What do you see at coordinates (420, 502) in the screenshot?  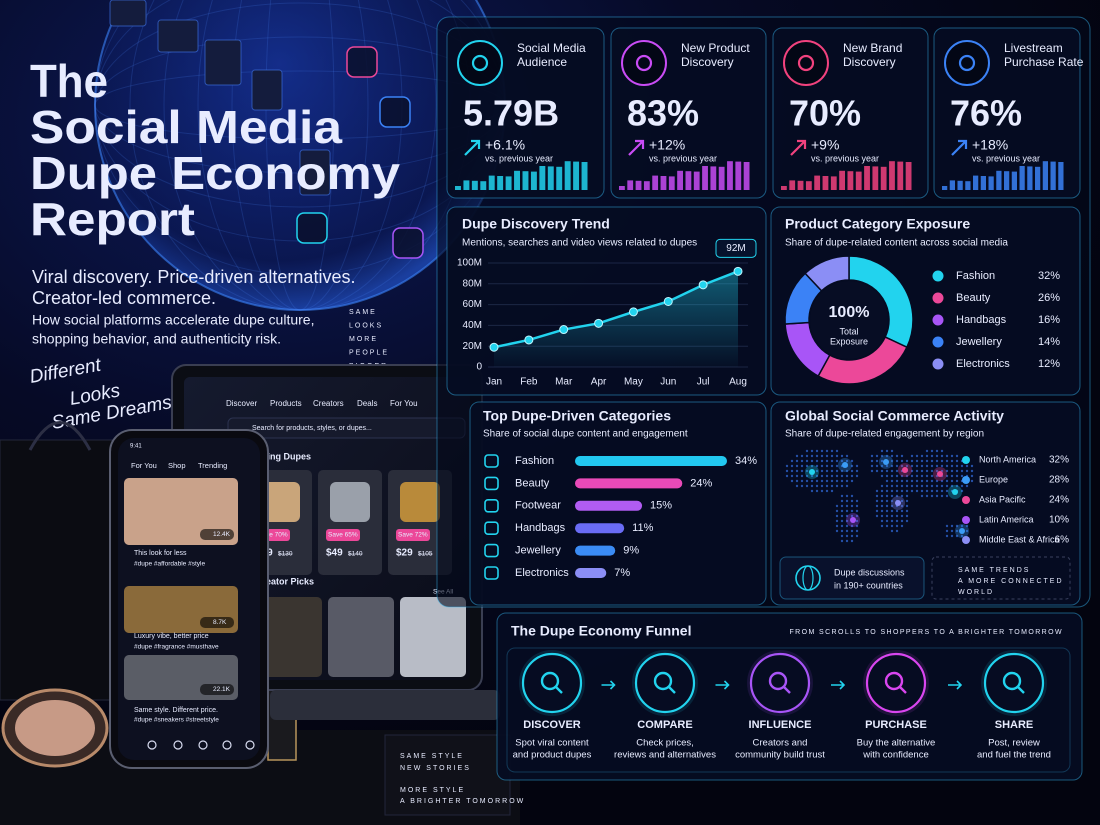 I see `product-image` at bounding box center [420, 502].